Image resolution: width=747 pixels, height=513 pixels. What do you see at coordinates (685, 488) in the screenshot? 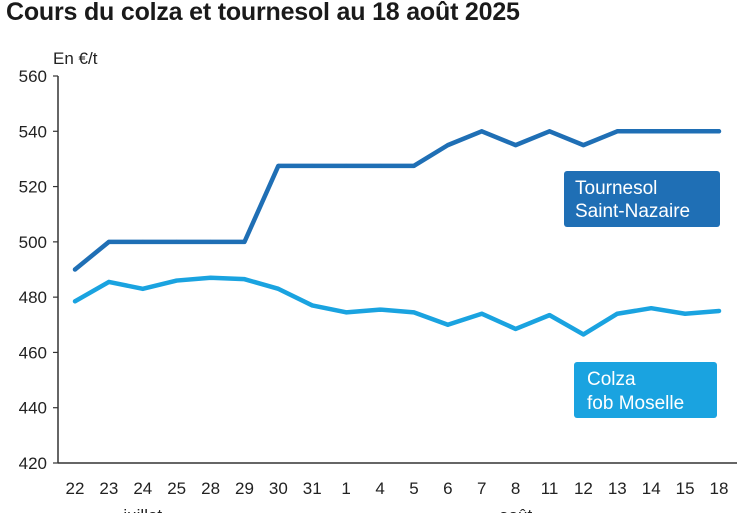
I see `x-tick-label: 15` at bounding box center [685, 488].